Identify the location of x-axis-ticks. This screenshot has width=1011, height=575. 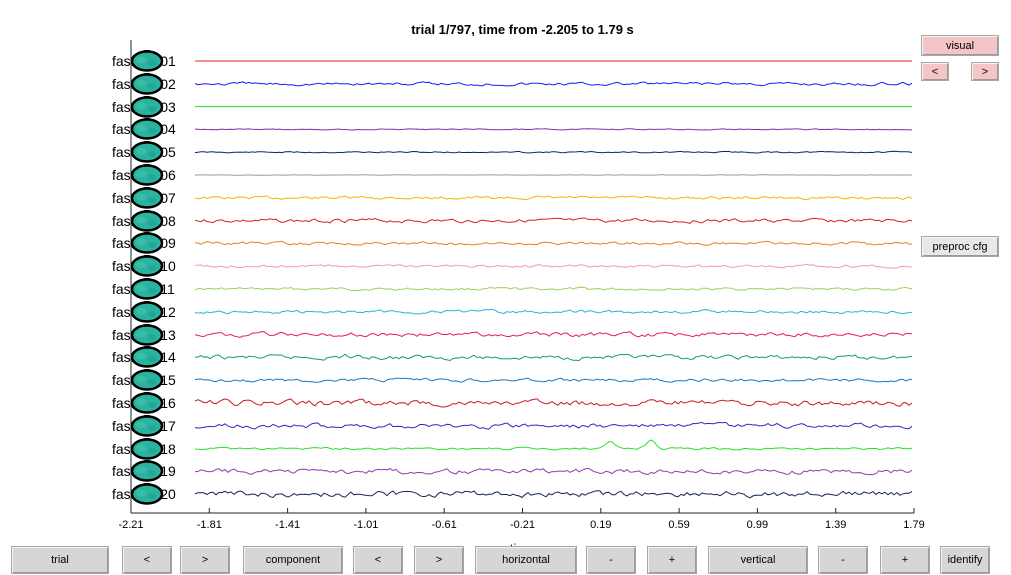
(522, 510).